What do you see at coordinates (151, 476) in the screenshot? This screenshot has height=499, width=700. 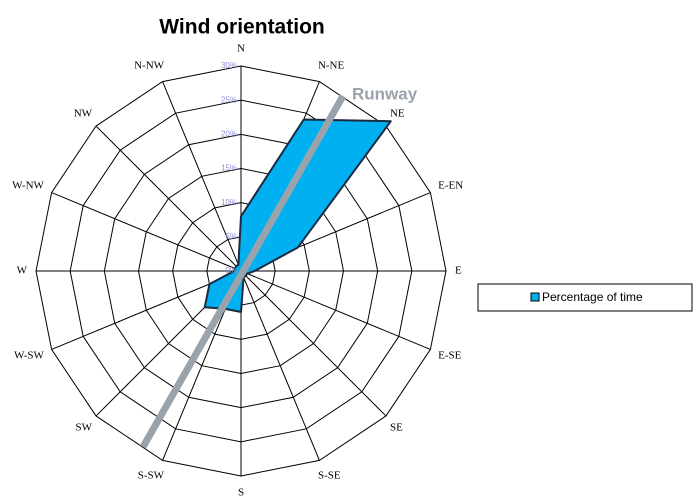 I see `category-label: S-SW` at bounding box center [151, 476].